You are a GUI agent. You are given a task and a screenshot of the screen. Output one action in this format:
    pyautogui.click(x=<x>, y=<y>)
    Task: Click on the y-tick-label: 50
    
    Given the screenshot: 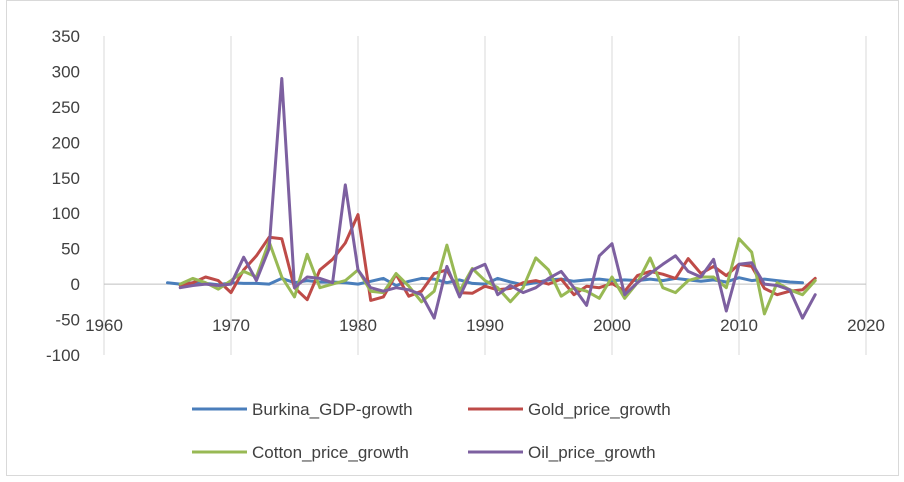 What is the action you would take?
    pyautogui.click(x=70, y=249)
    